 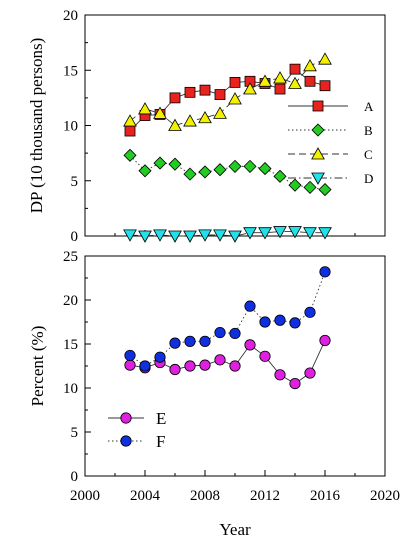 What do you see at coordinates (126, 441) in the screenshot?
I see `legend-marker-F` at bounding box center [126, 441].